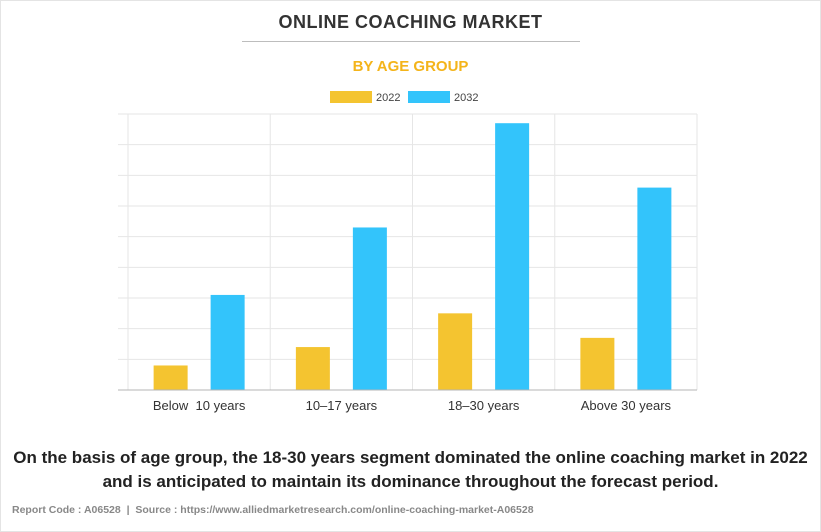 This screenshot has height=532, width=821. Describe the element at coordinates (342, 405) in the screenshot. I see `x-tick-label: 10–17 years` at that location.